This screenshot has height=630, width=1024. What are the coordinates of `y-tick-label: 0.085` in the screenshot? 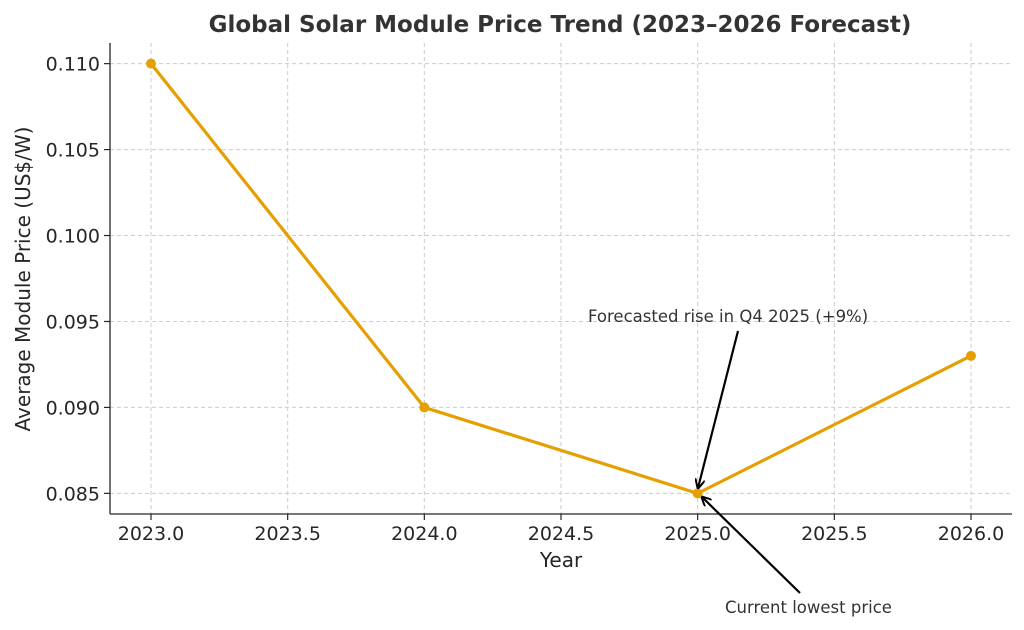 It's located at (73, 494).